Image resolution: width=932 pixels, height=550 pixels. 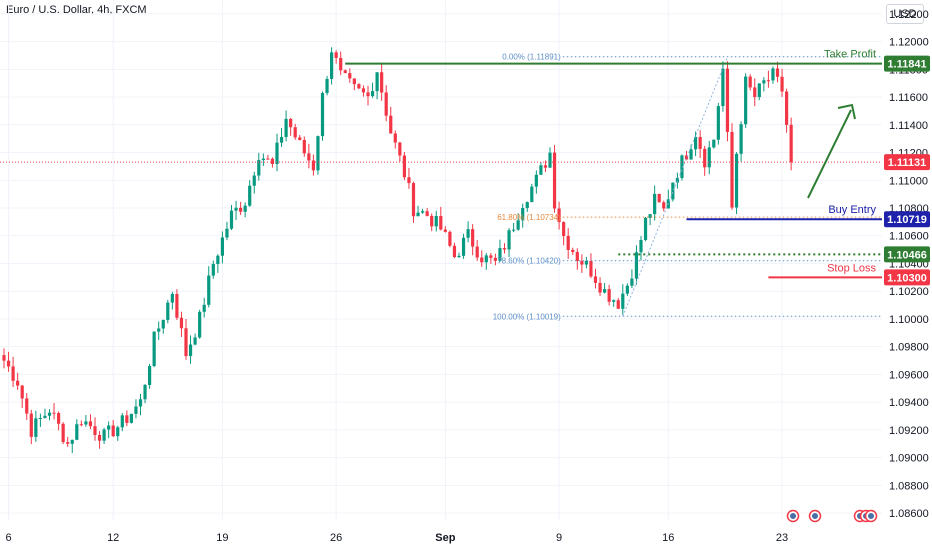 I want to click on level-price-label: 1.10466, so click(x=907, y=255).